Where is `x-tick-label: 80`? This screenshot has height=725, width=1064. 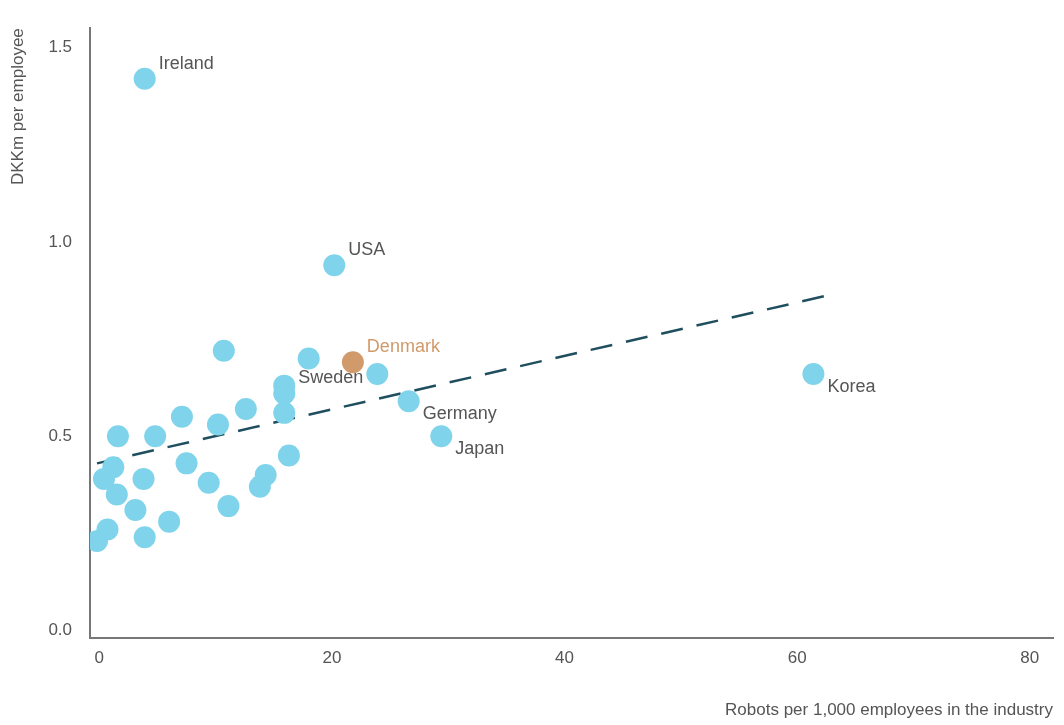
x-tick-label: 80 is located at coordinates (1030, 658).